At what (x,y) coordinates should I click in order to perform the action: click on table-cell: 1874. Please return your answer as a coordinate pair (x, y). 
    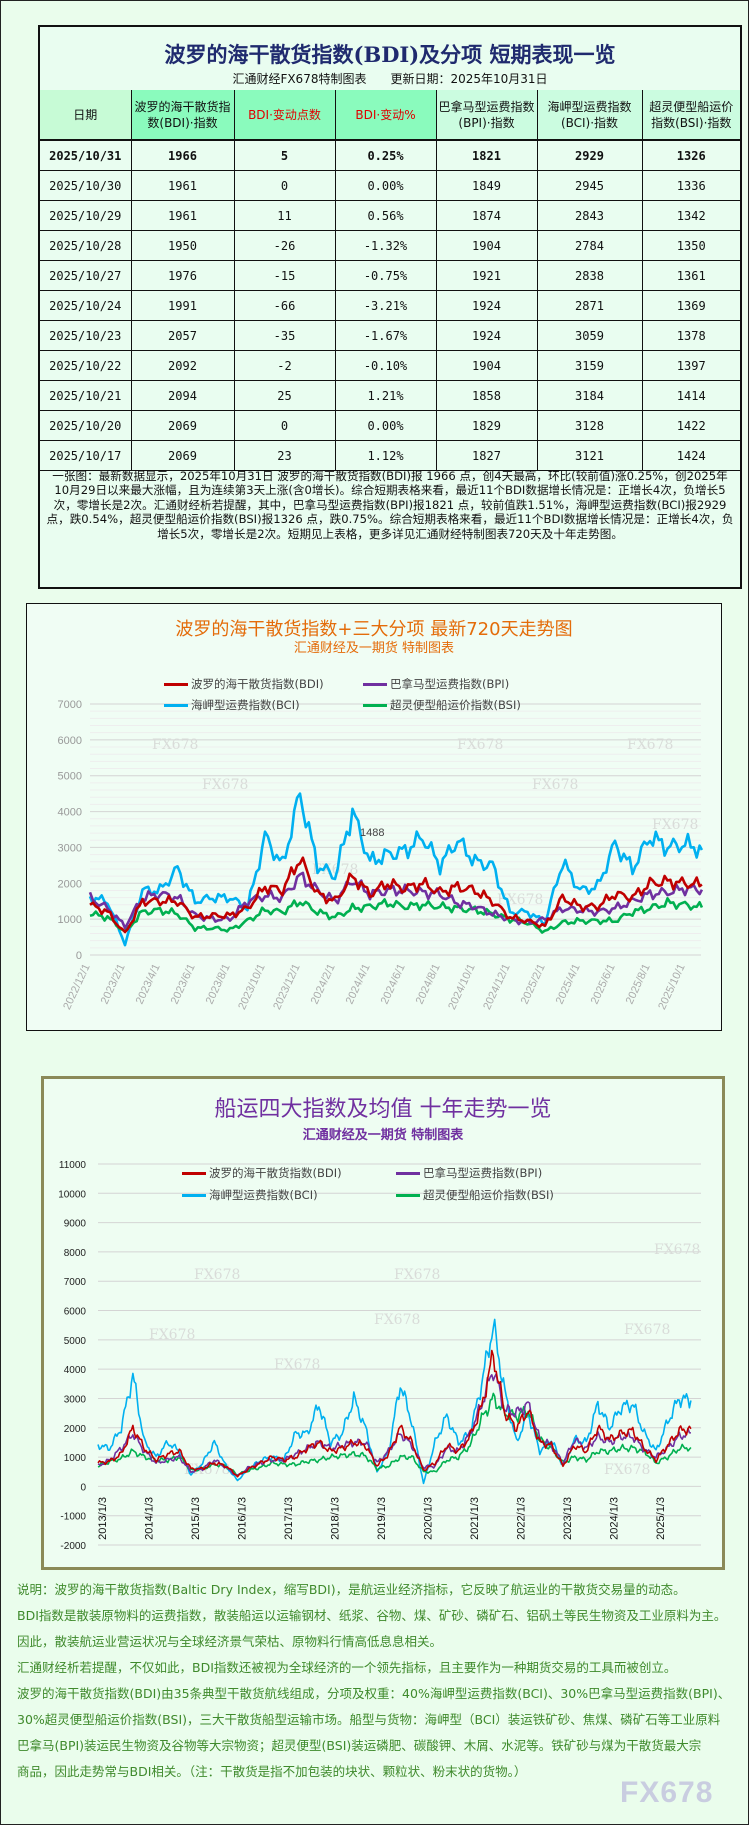
    Looking at the image, I should click on (487, 215).